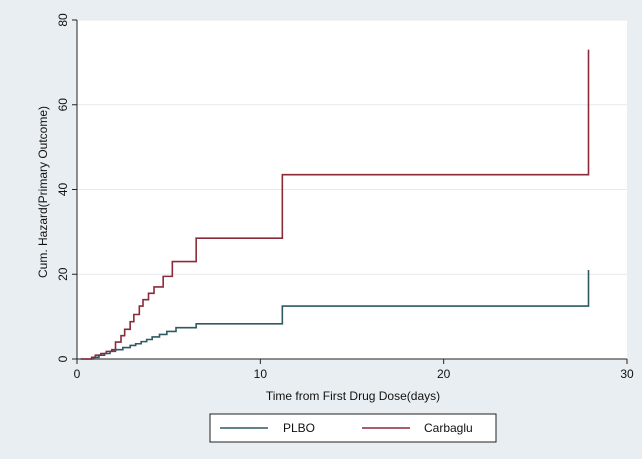  What do you see at coordinates (261, 374) in the screenshot?
I see `x-tick-label: 10` at bounding box center [261, 374].